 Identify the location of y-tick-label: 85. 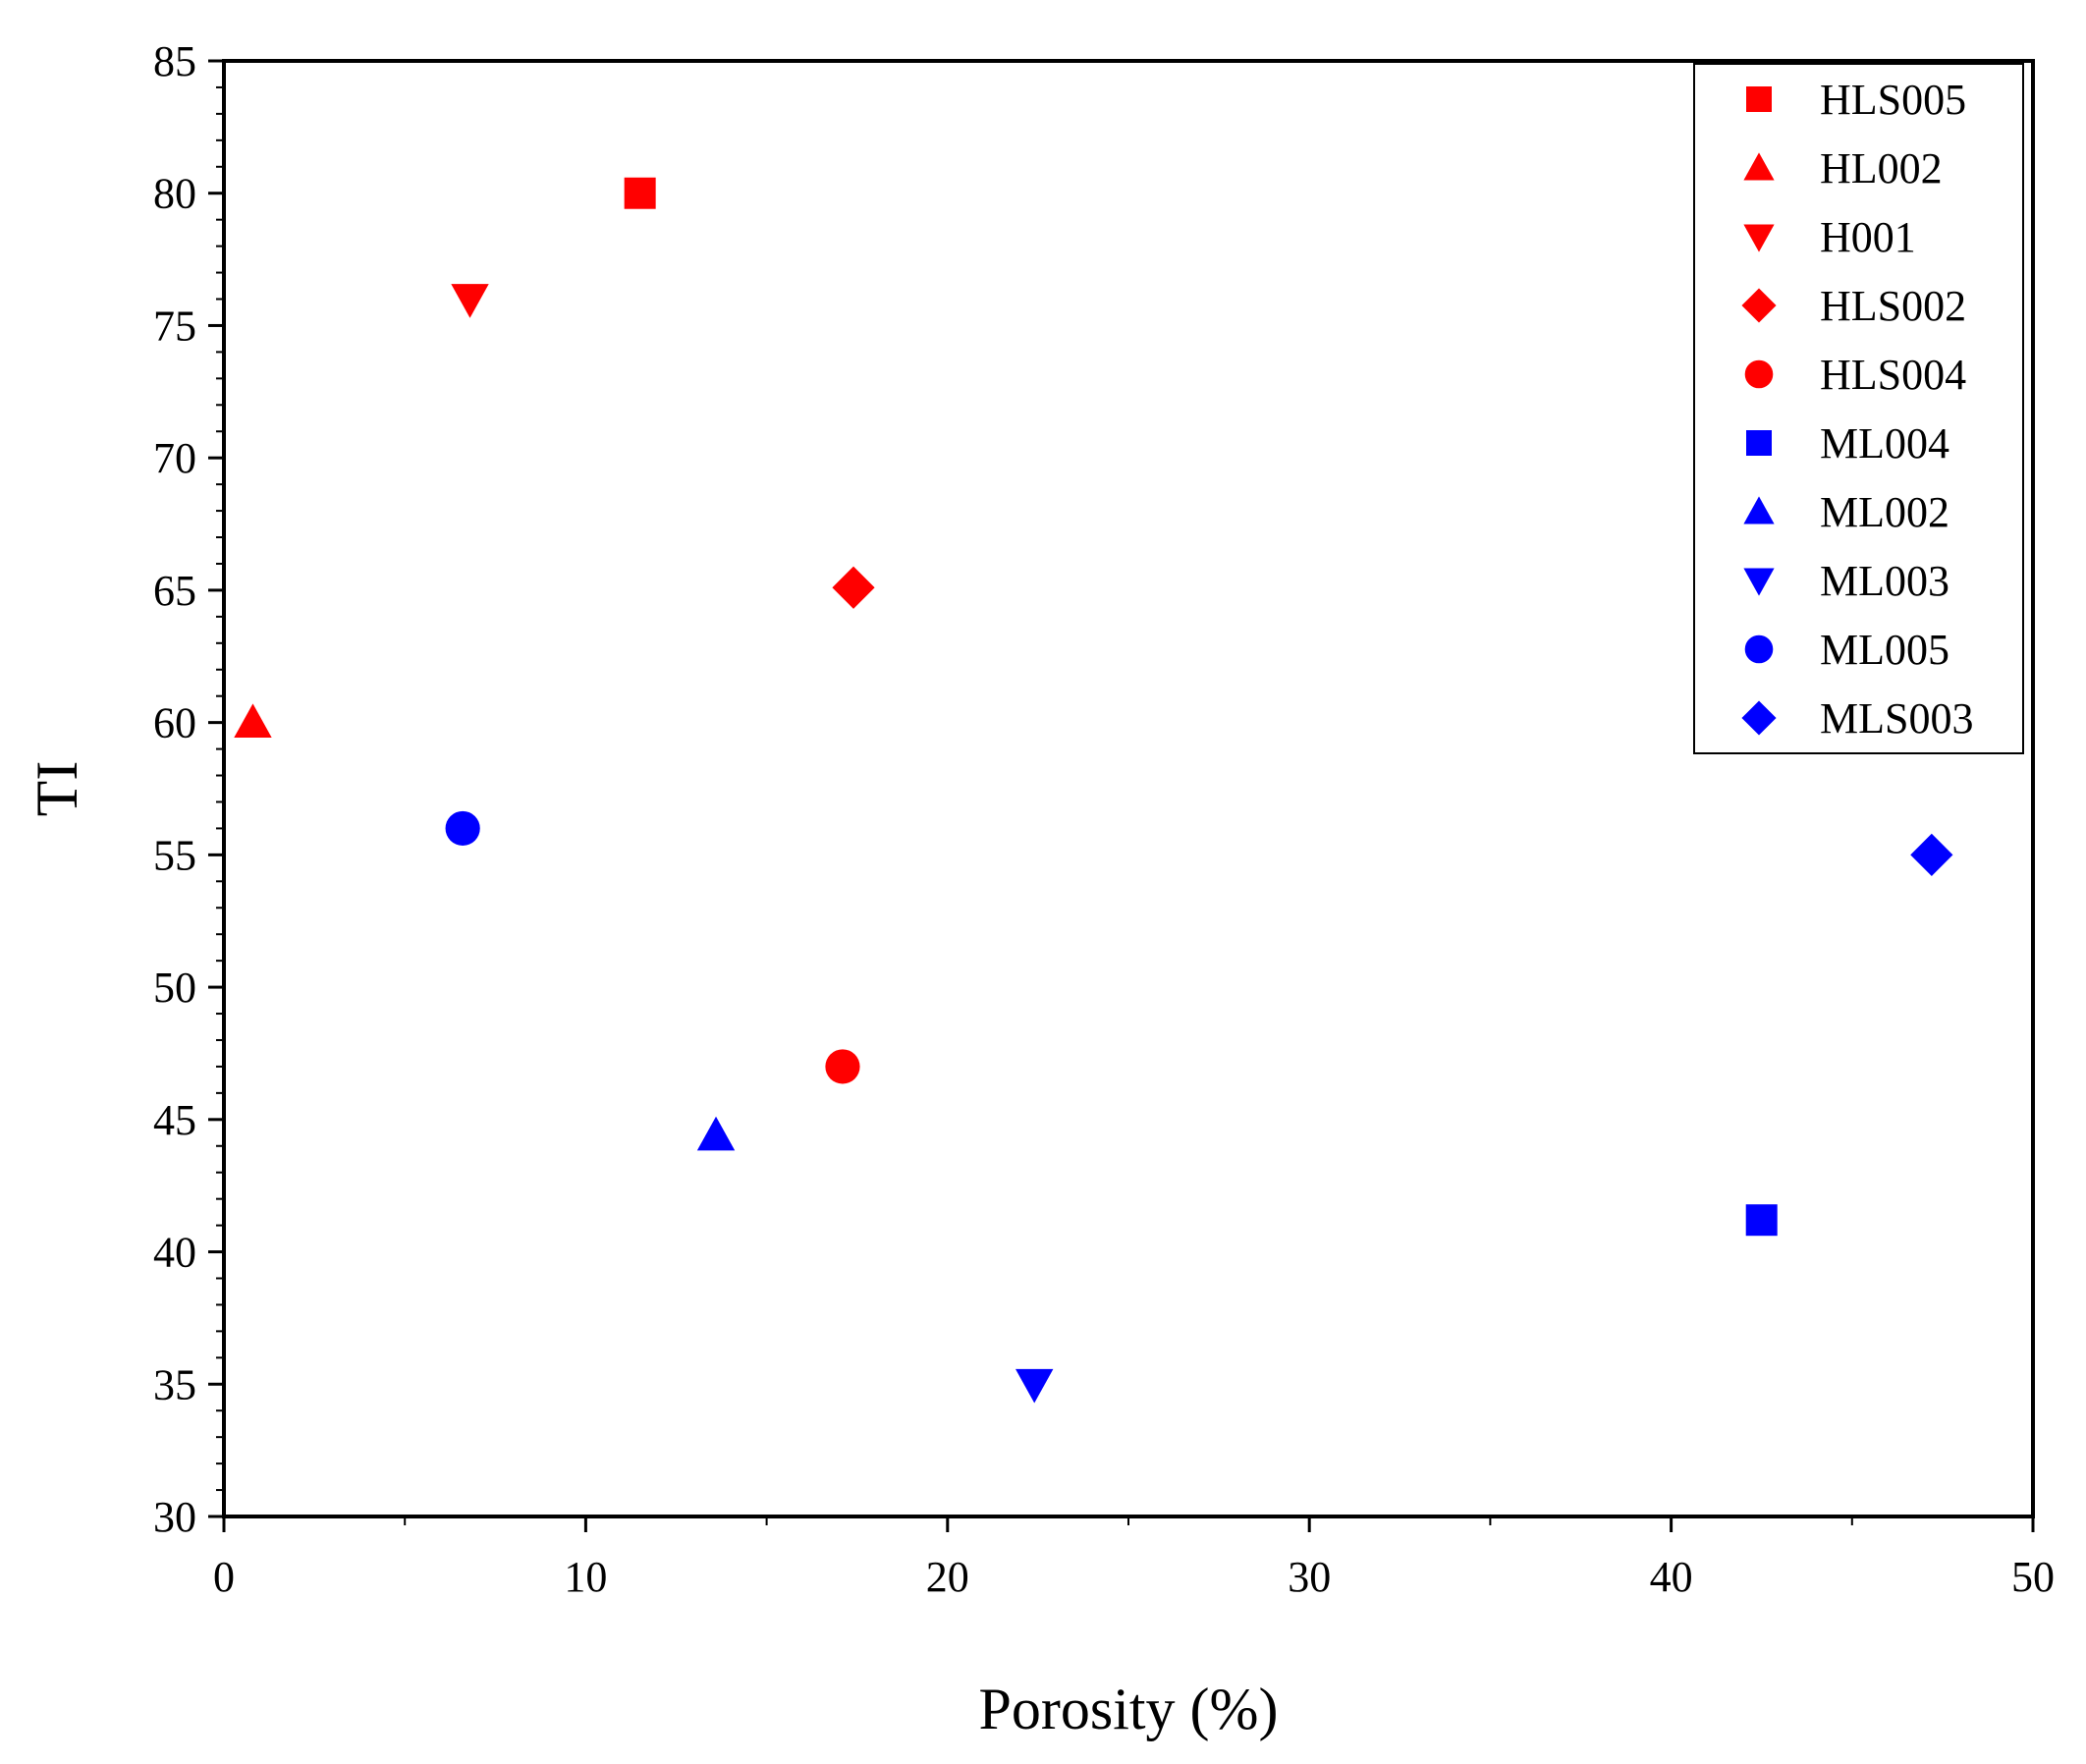
(174, 61).